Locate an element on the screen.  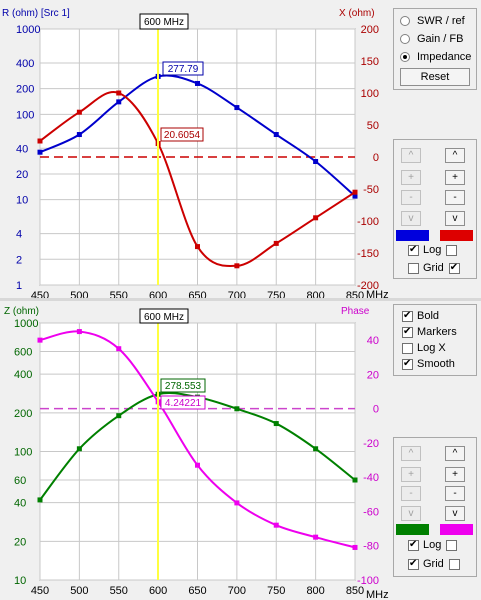
bottom-x-tick-labels: 450 500 550 600 650 700 750 800 850 is located at coordinates (197, 591).